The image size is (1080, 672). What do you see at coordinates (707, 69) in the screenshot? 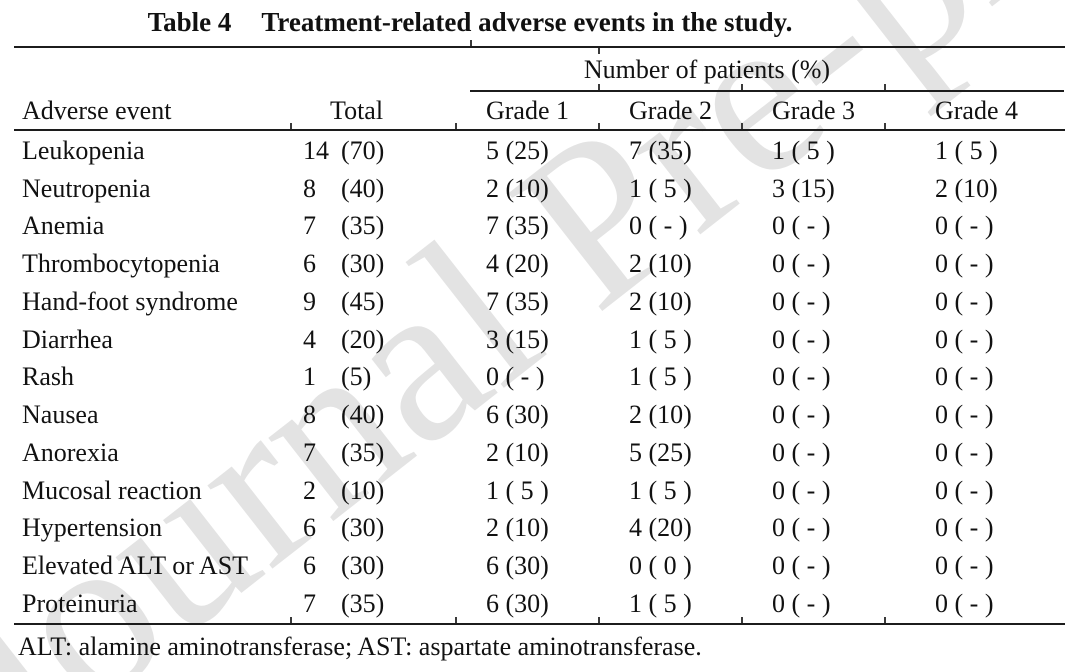
I see `spanner-header: Number of patients (%)` at bounding box center [707, 69].